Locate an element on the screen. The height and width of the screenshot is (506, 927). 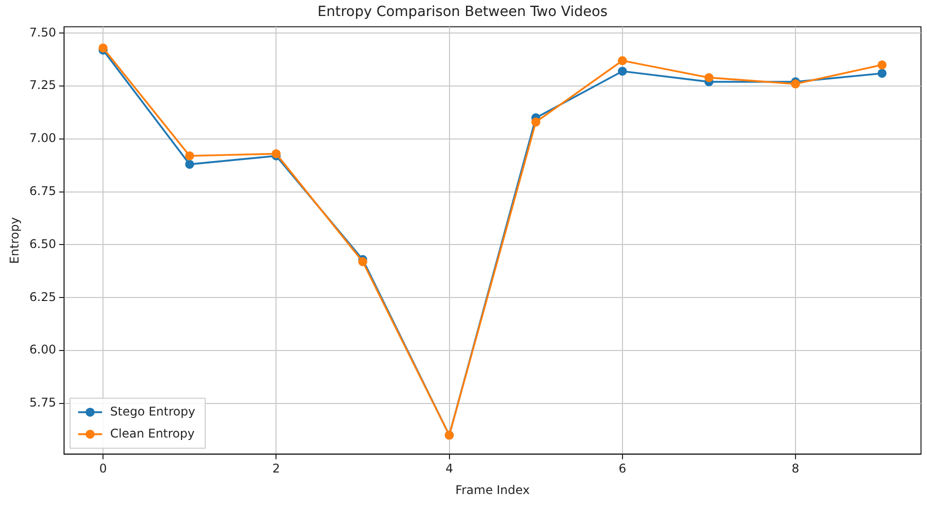
legend-label: Clean Entropy is located at coordinates (152, 433).